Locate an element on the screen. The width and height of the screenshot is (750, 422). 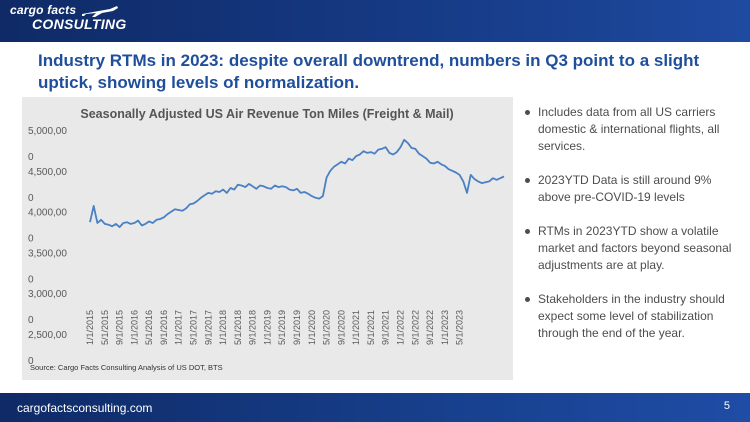
x-tick-label: 5/1/2016 is located at coordinates (149, 327).